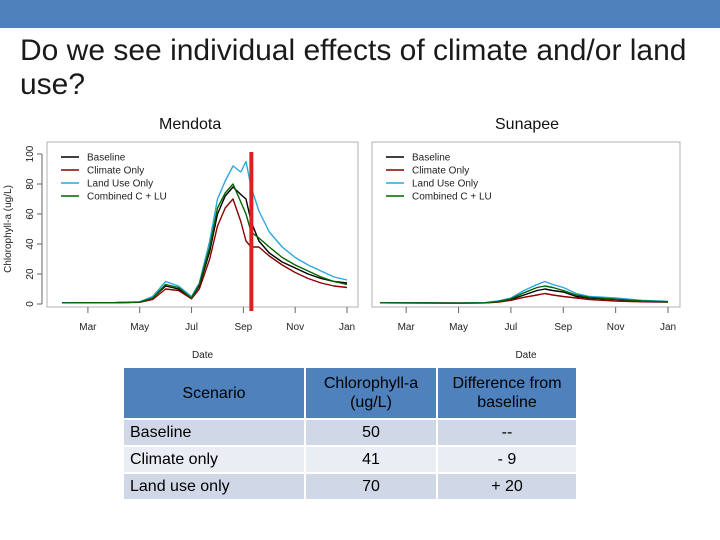  What do you see at coordinates (30, 184) in the screenshot?
I see `y-tick-label: 80` at bounding box center [30, 184].